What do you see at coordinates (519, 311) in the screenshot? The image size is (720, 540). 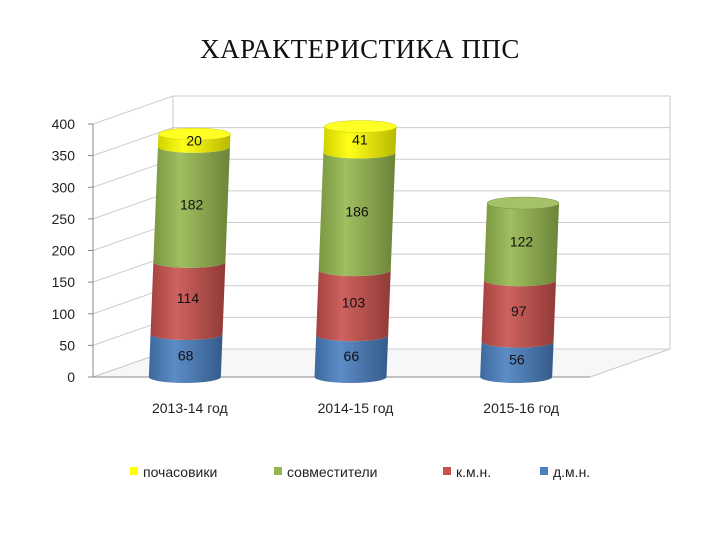 I see `data-label: 97` at bounding box center [519, 311].